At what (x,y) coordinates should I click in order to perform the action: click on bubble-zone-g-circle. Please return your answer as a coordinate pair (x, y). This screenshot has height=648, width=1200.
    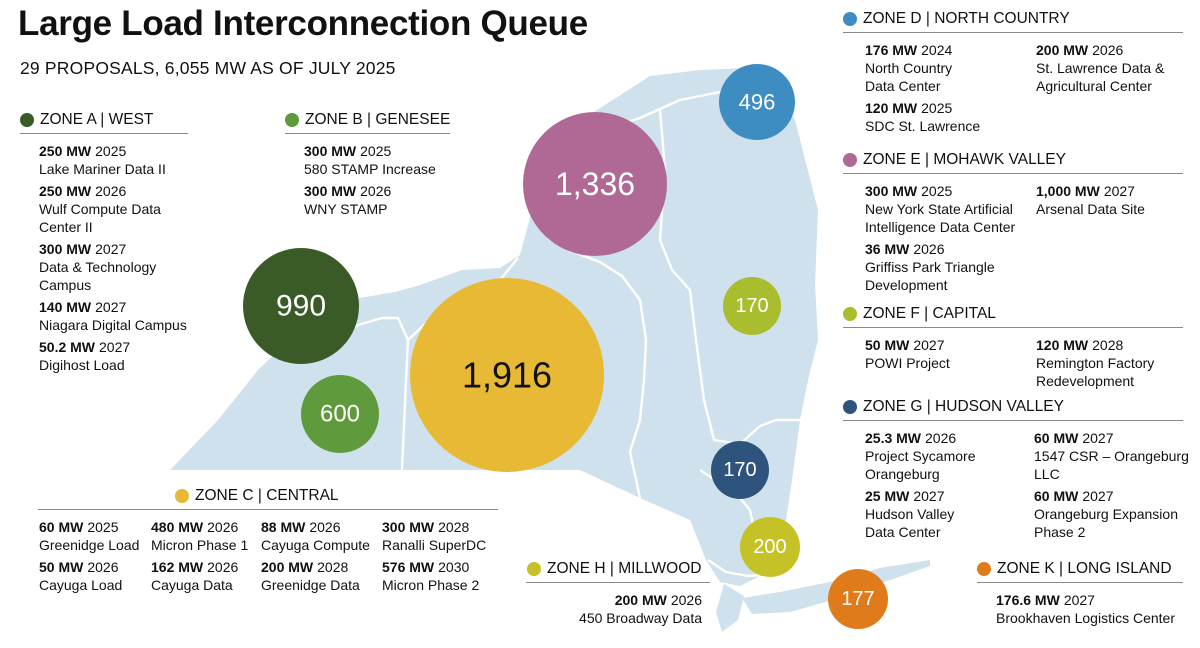
    Looking at the image, I should click on (740, 470).